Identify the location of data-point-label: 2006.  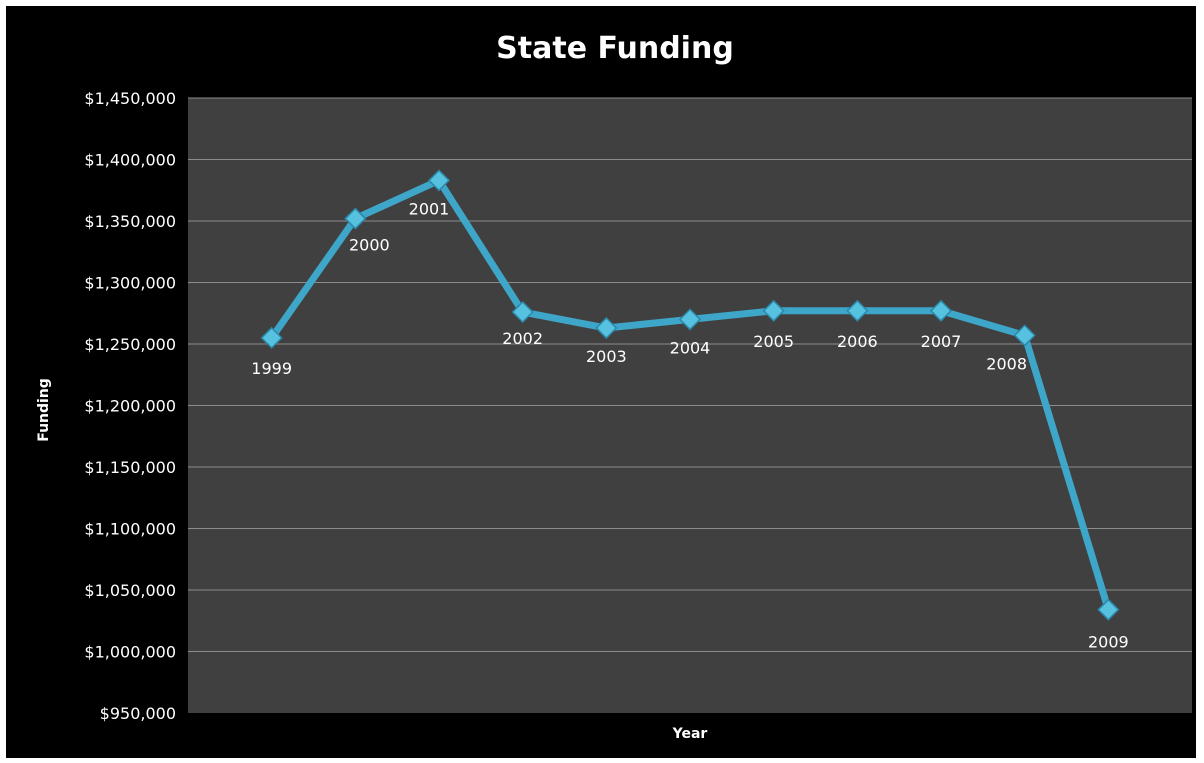
(857, 341).